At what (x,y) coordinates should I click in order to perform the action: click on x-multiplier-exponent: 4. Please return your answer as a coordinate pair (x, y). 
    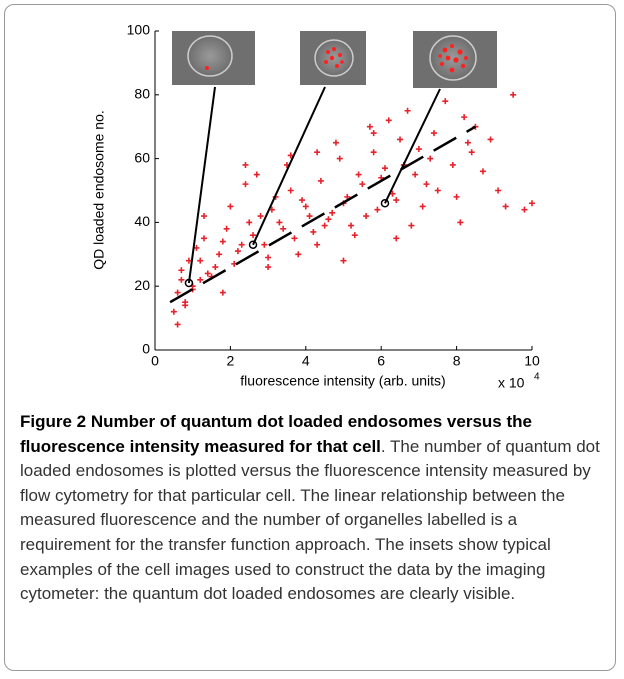
    Looking at the image, I should click on (537, 377).